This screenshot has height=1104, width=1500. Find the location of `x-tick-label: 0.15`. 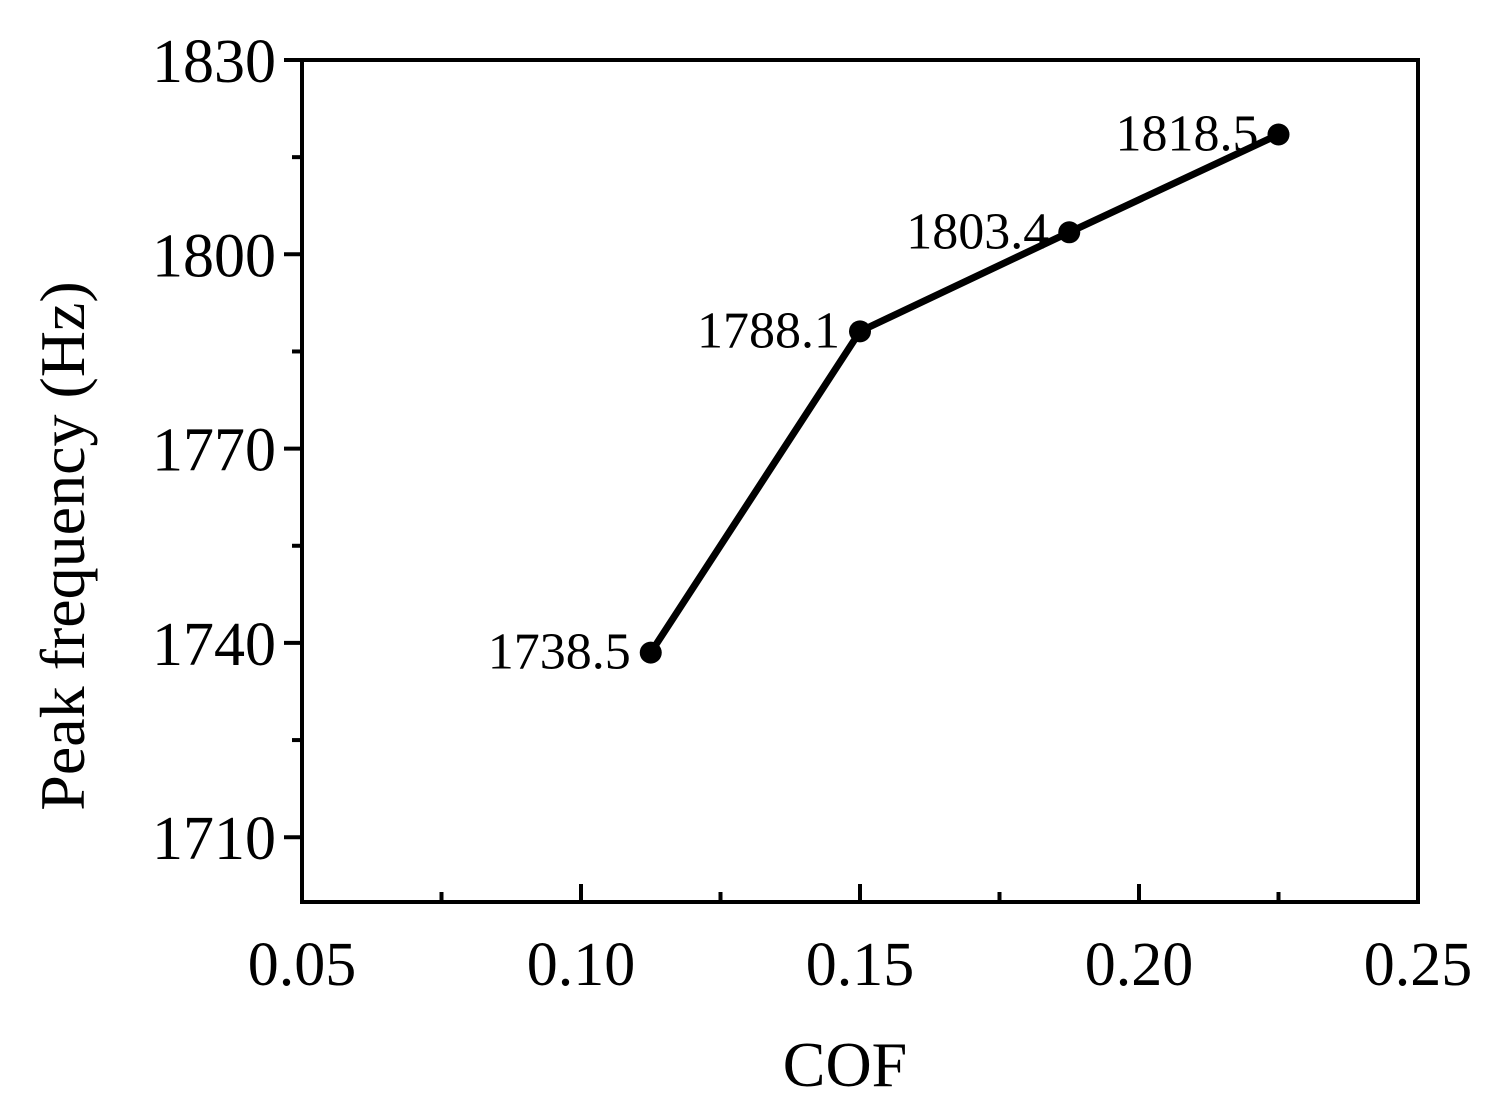

x-tick-label: 0.15 is located at coordinates (860, 965).